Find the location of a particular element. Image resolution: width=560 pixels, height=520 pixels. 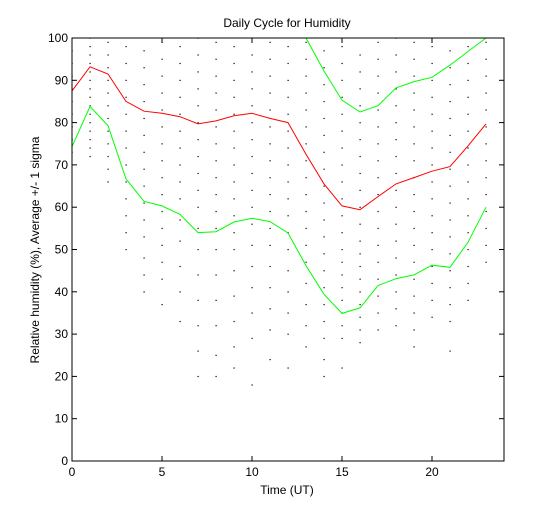

x-tick-label: 10 is located at coordinates (252, 472).